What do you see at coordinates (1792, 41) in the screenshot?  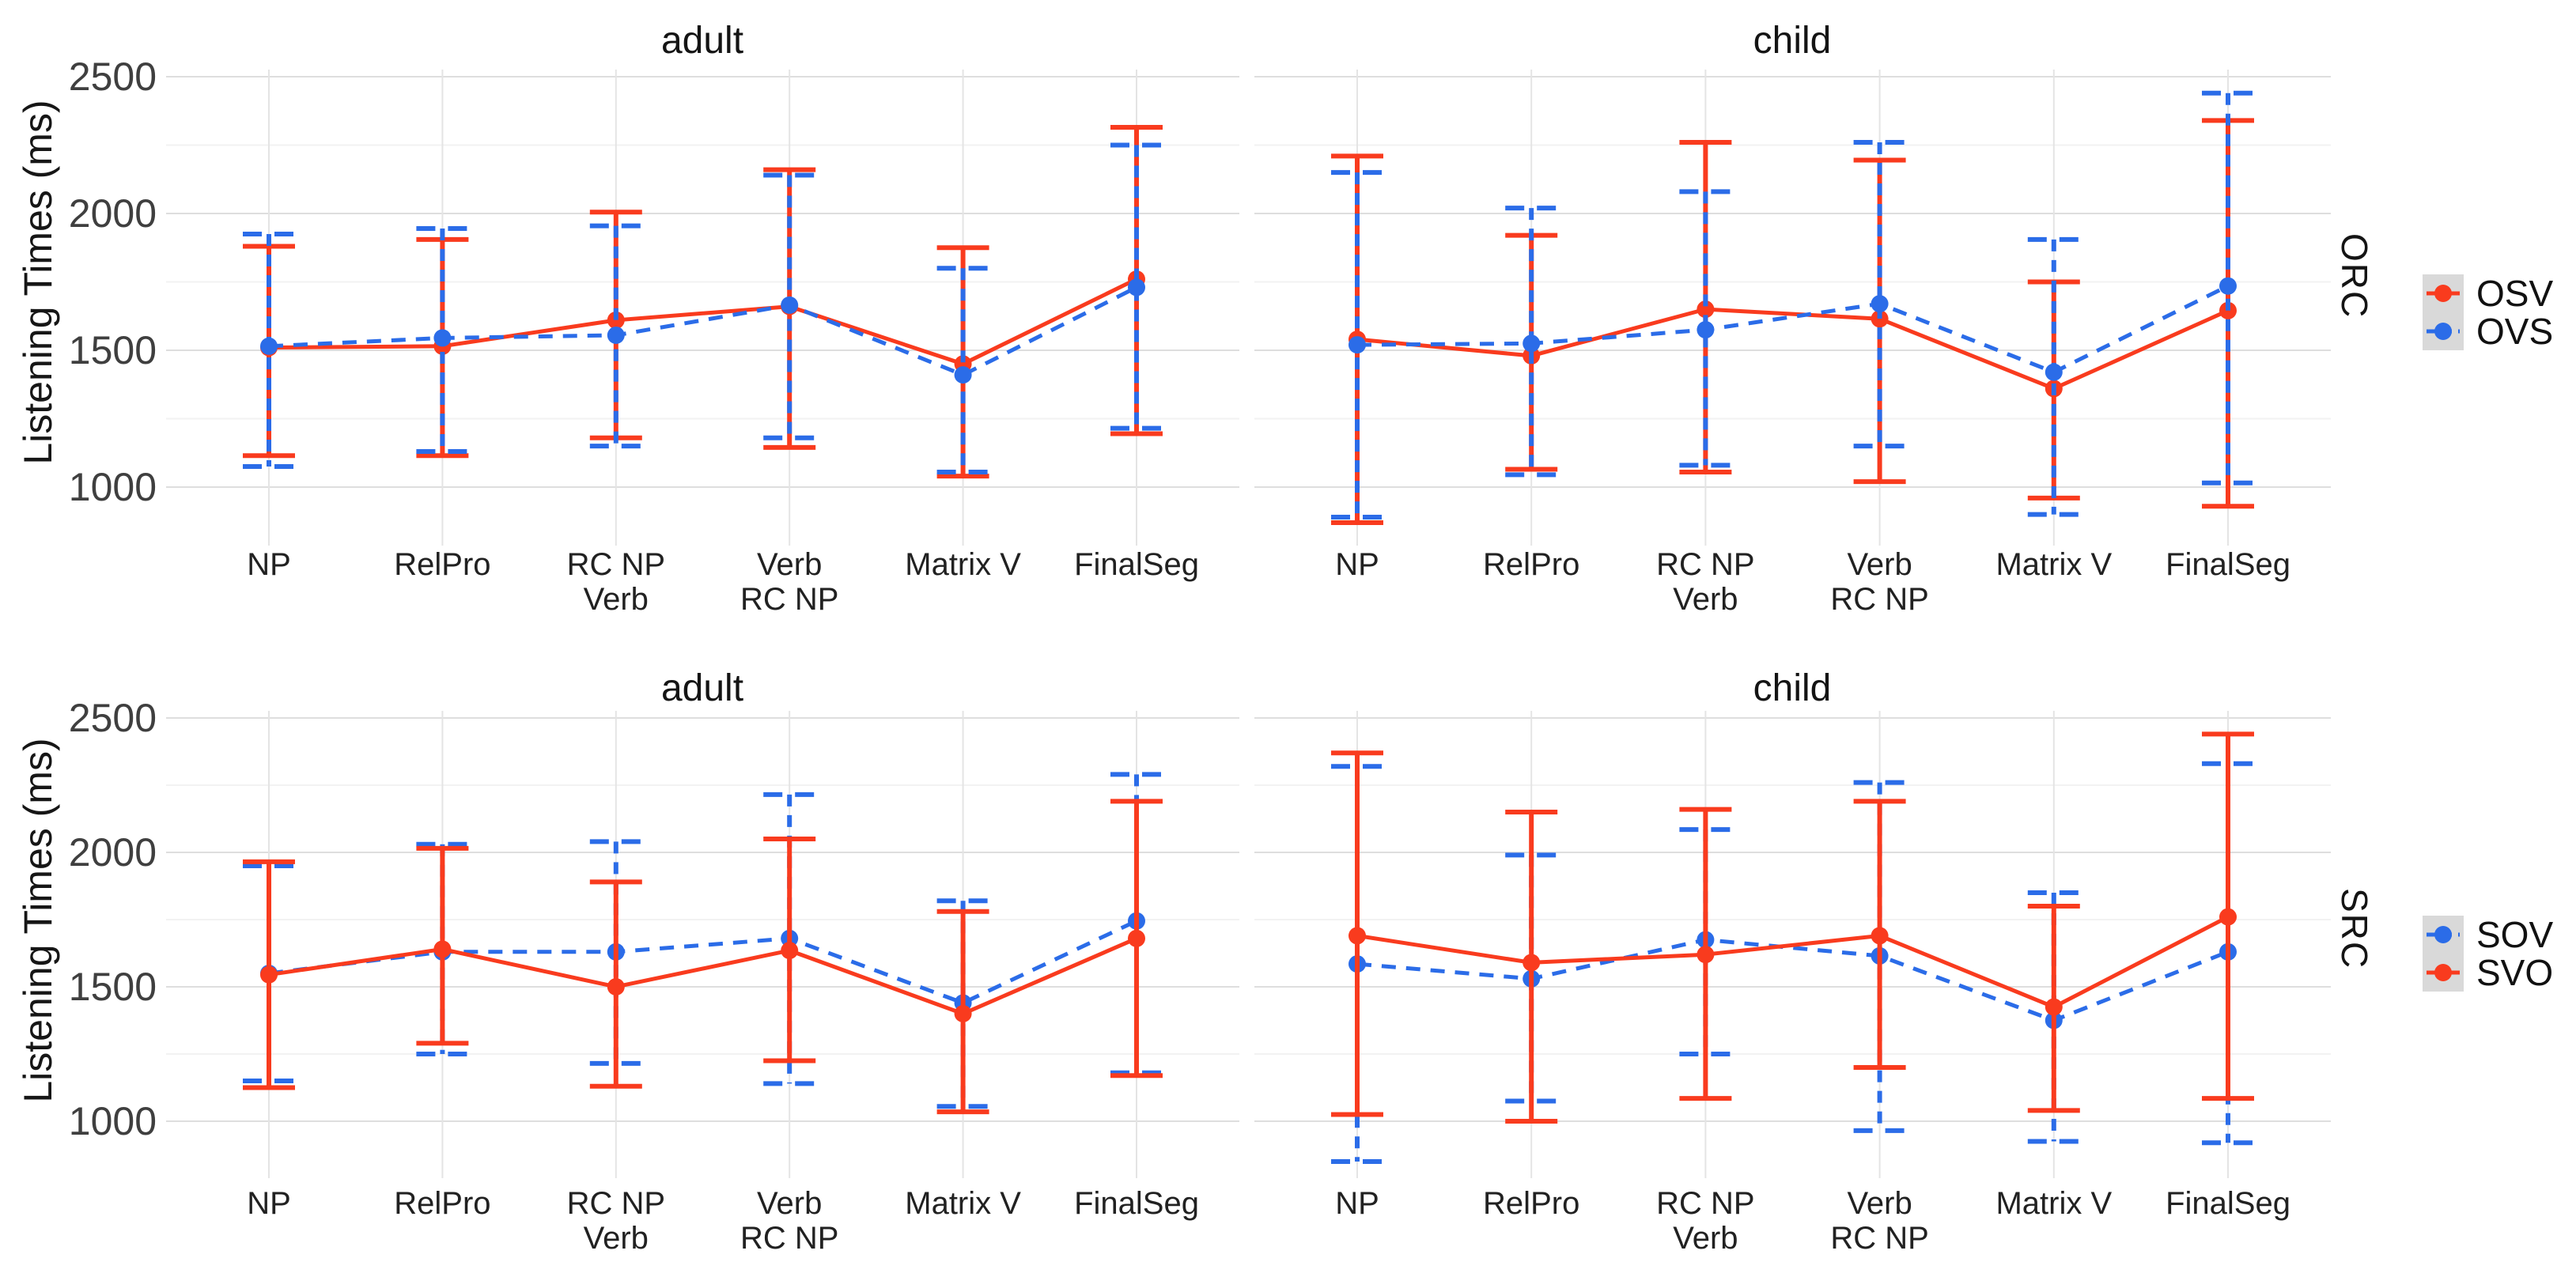 I see `facet-title-child-orc: child` at bounding box center [1792, 41].